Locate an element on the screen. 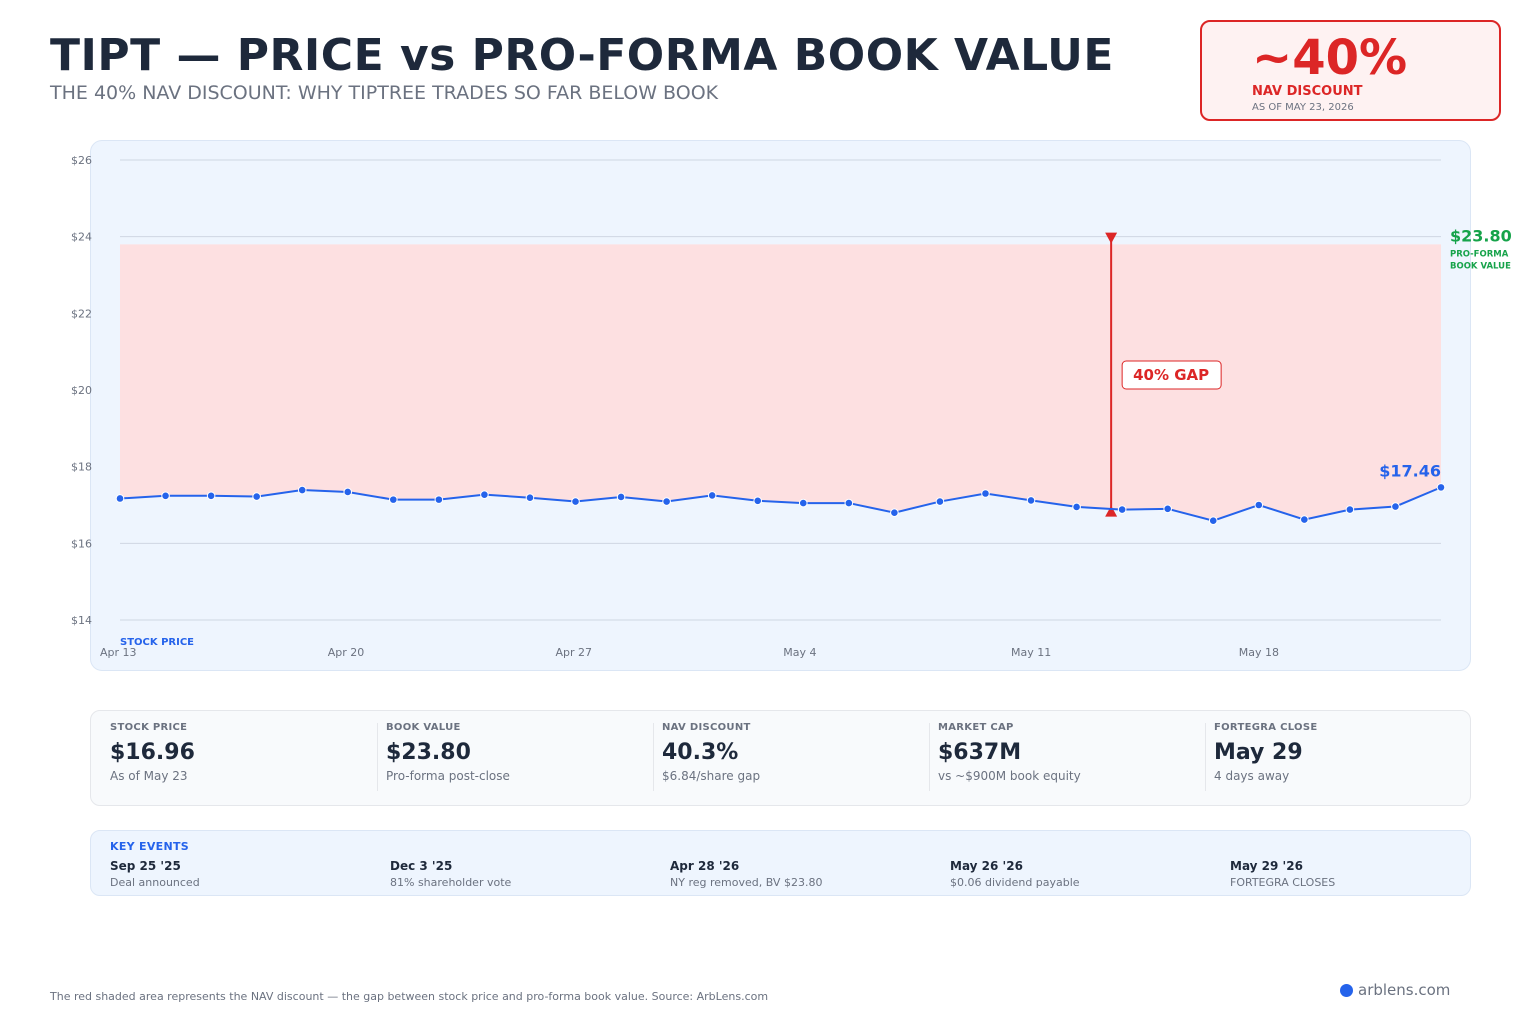 Image resolution: width=1536 pixels, height=1024 pixels. stat-sub: 4 days away is located at coordinates (1252, 776).